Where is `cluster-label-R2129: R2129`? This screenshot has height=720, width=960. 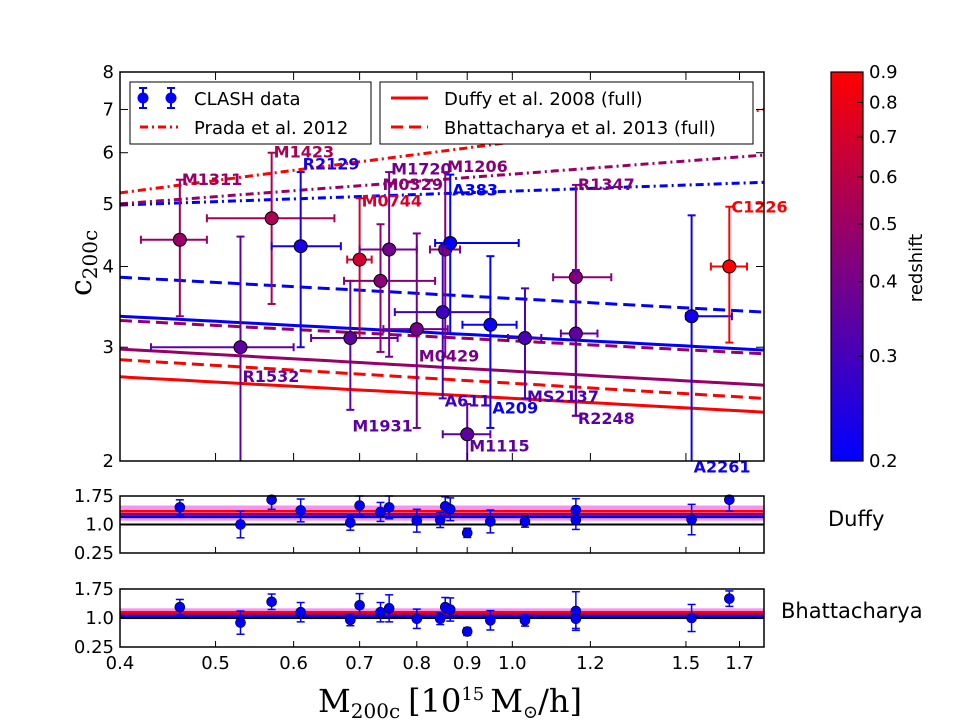
cluster-label-R2129: R2129 is located at coordinates (331, 164).